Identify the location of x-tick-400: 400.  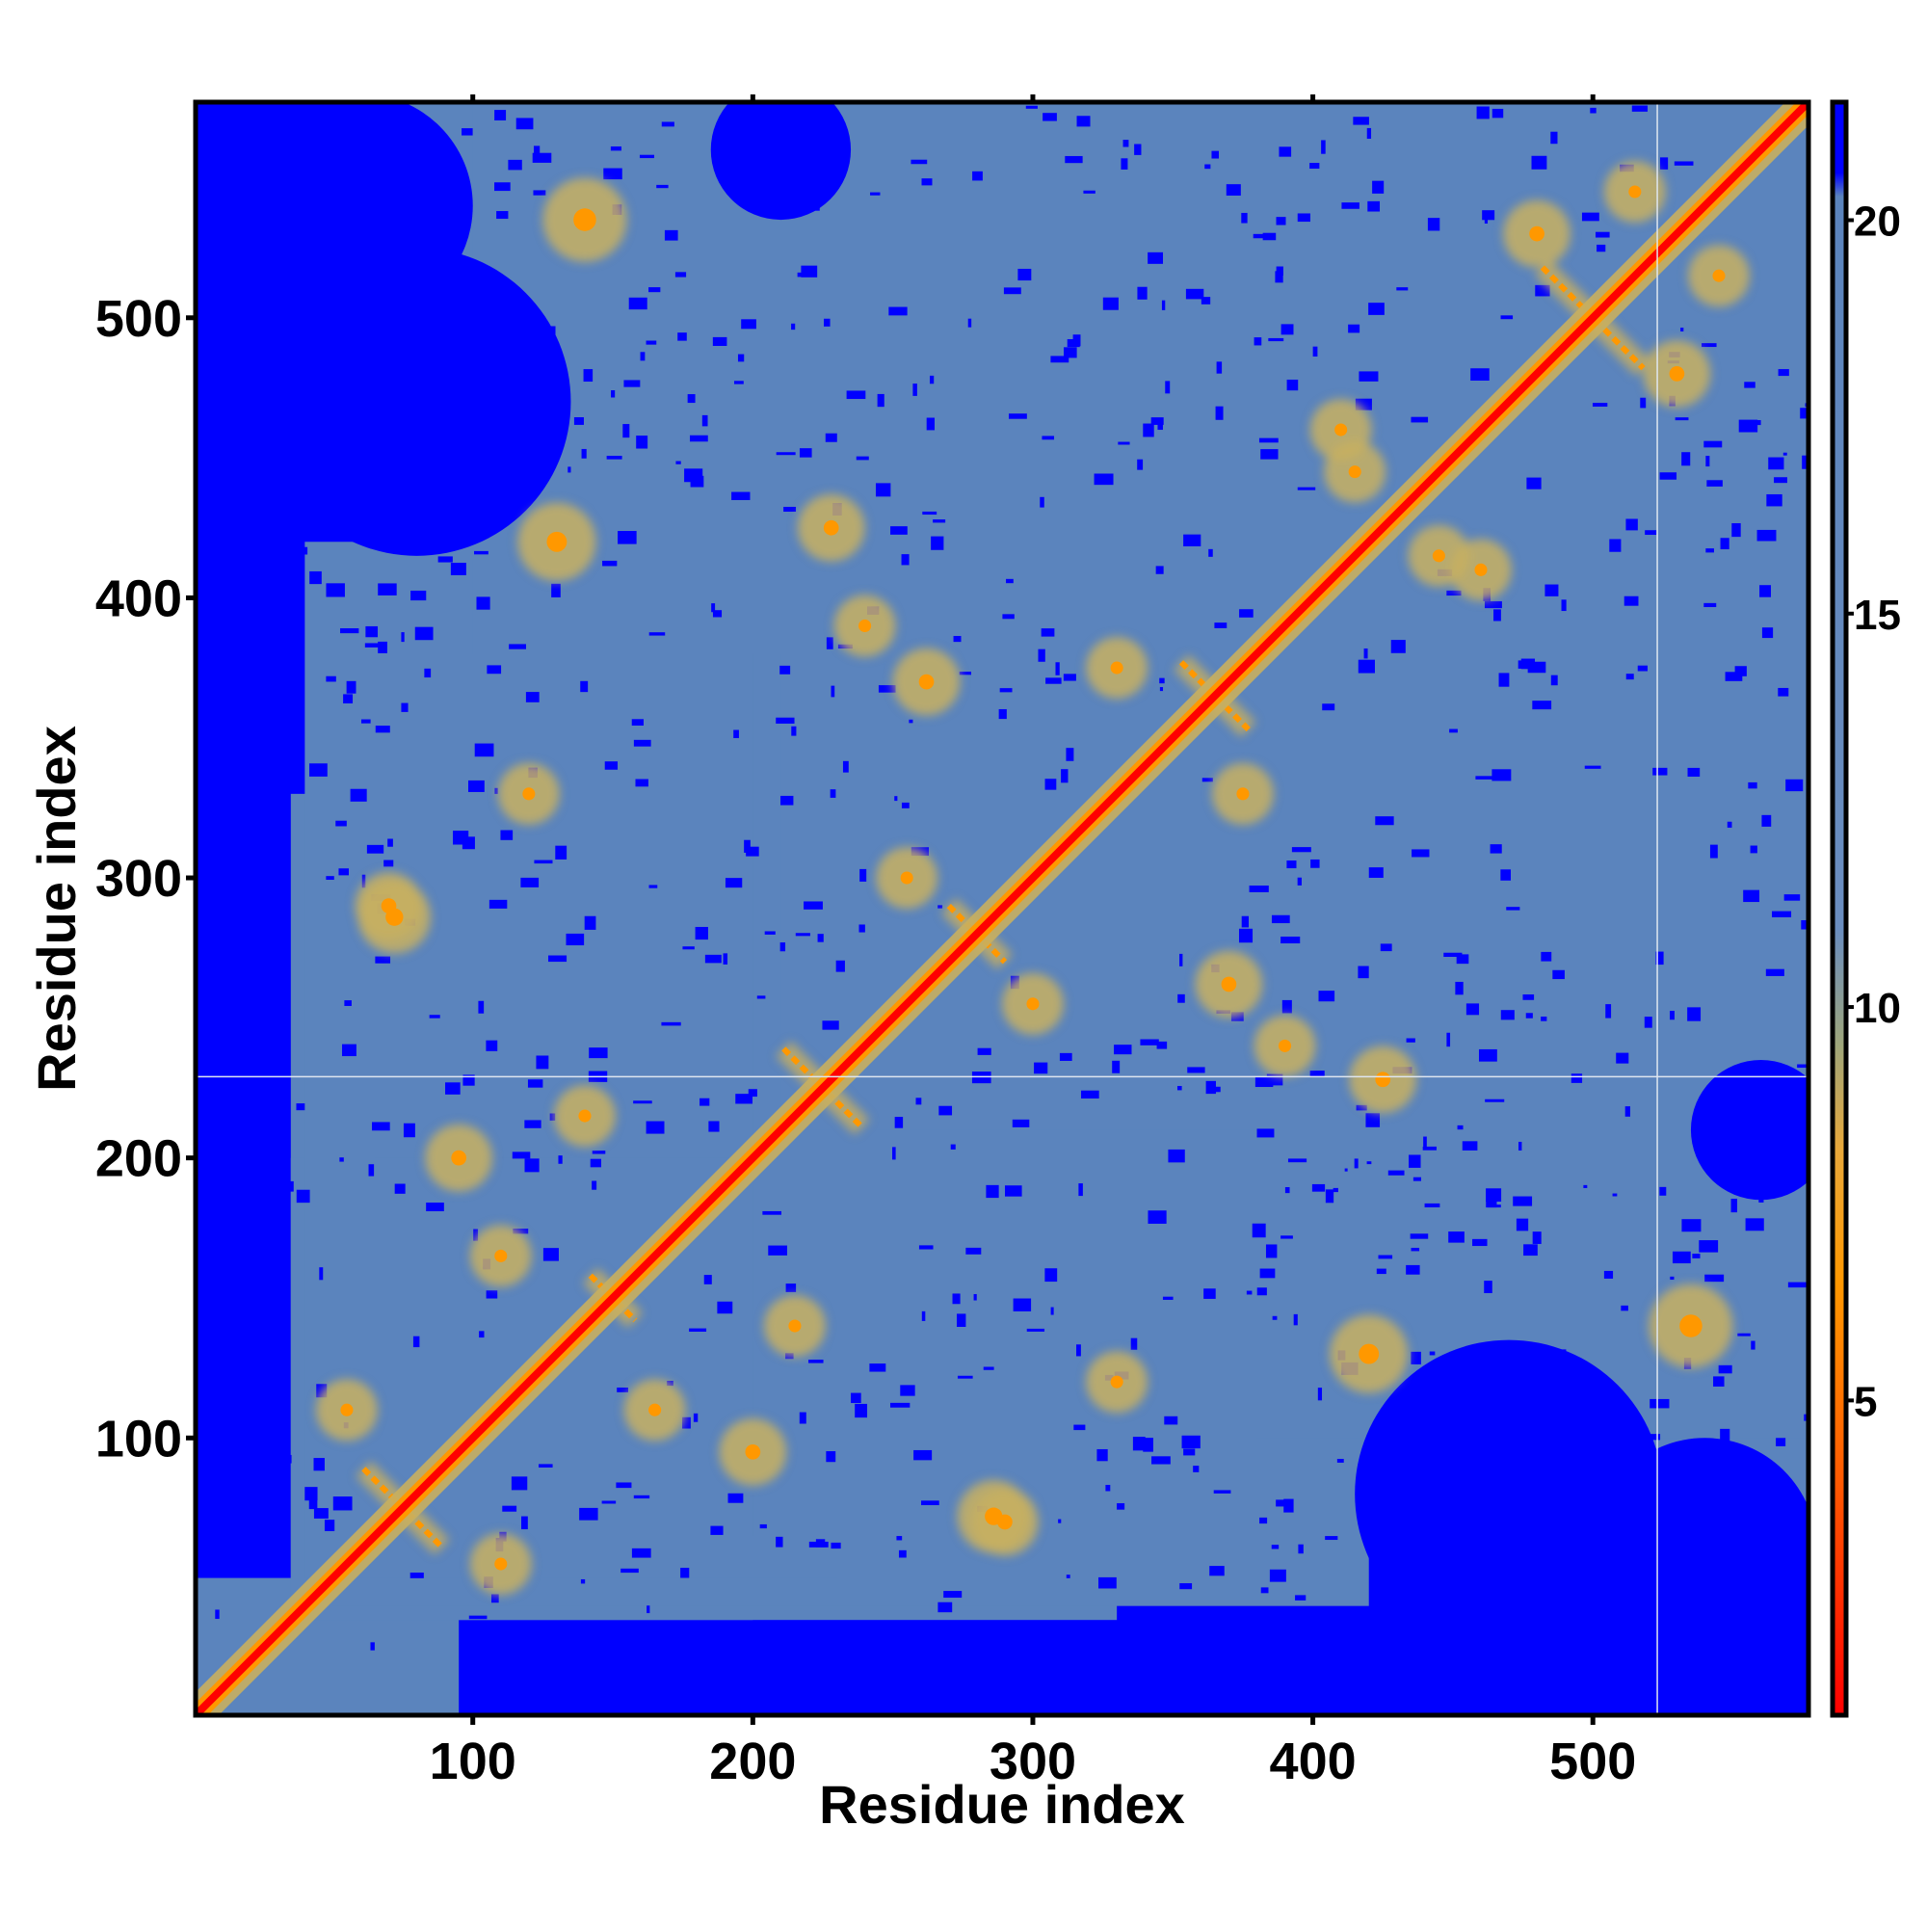
(1313, 1752).